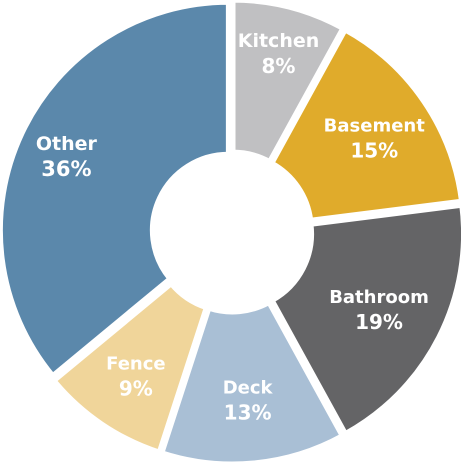 This screenshot has height=464, width=461. I want to click on slice-value-kitchen: 8%, so click(279, 66).